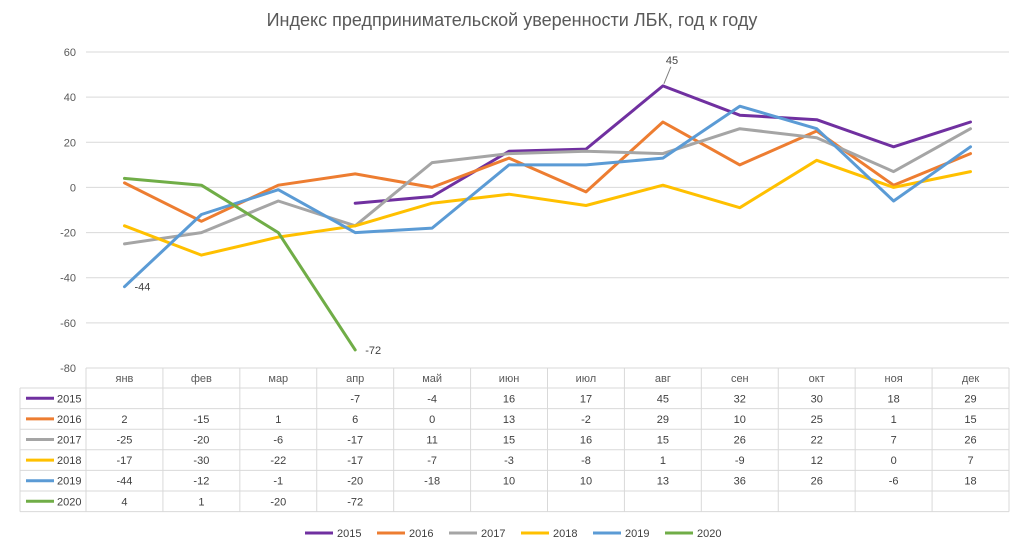  What do you see at coordinates (68, 279) in the screenshot?
I see `y-tick-label: -40` at bounding box center [68, 279].